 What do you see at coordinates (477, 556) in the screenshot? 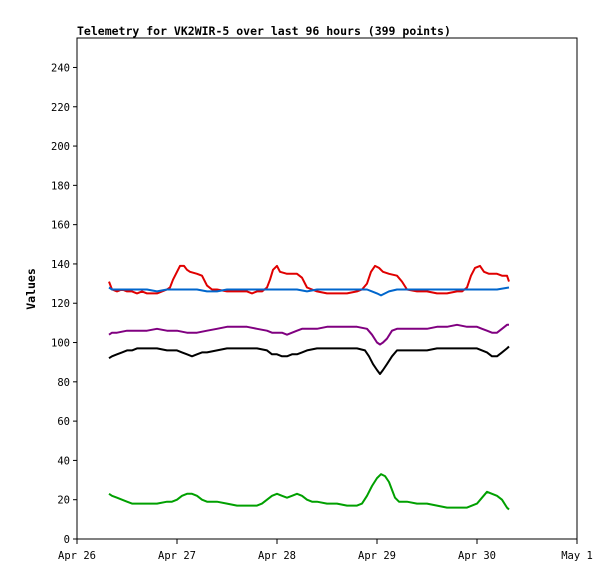
I see `x-tick-label: Apr 30` at bounding box center [477, 556].